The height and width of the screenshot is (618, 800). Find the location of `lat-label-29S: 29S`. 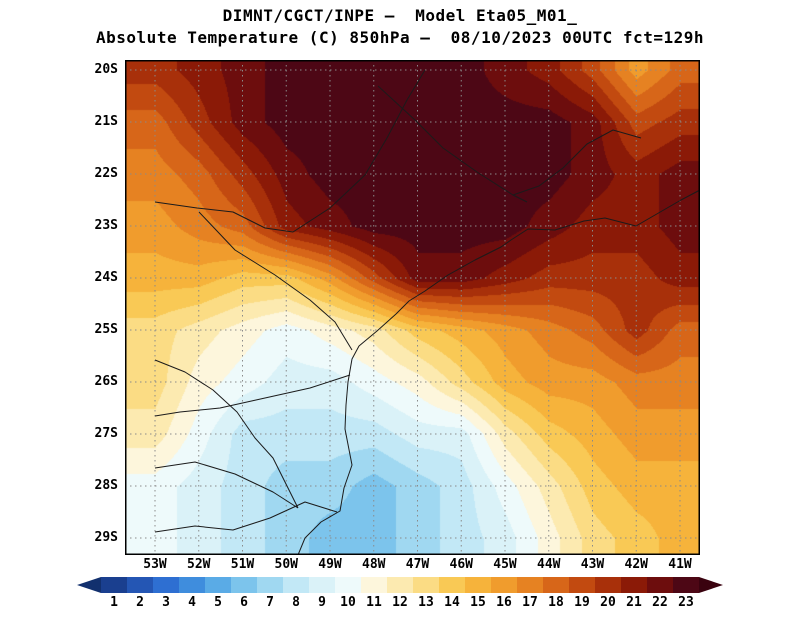

lat-label-29S: 29S is located at coordinates (106, 537).